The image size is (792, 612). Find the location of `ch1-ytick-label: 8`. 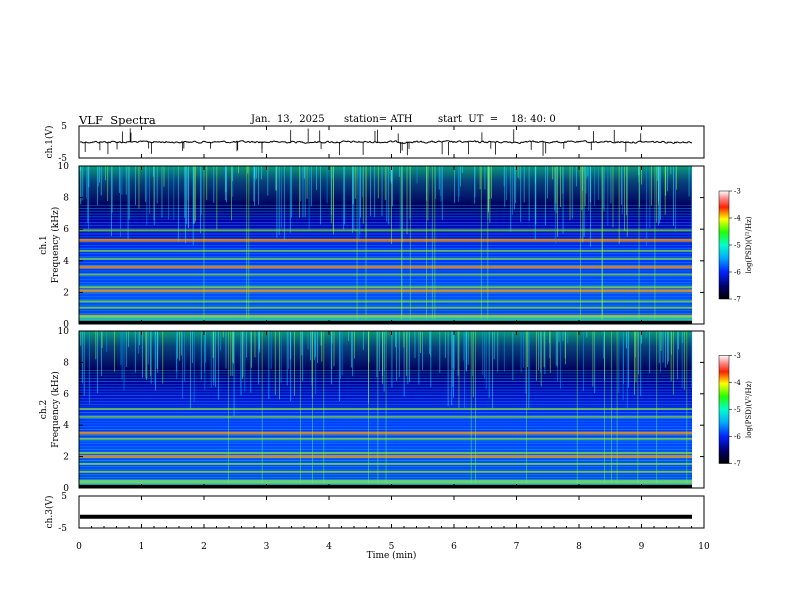

ch1-ytick-label: 8 is located at coordinates (66, 199).